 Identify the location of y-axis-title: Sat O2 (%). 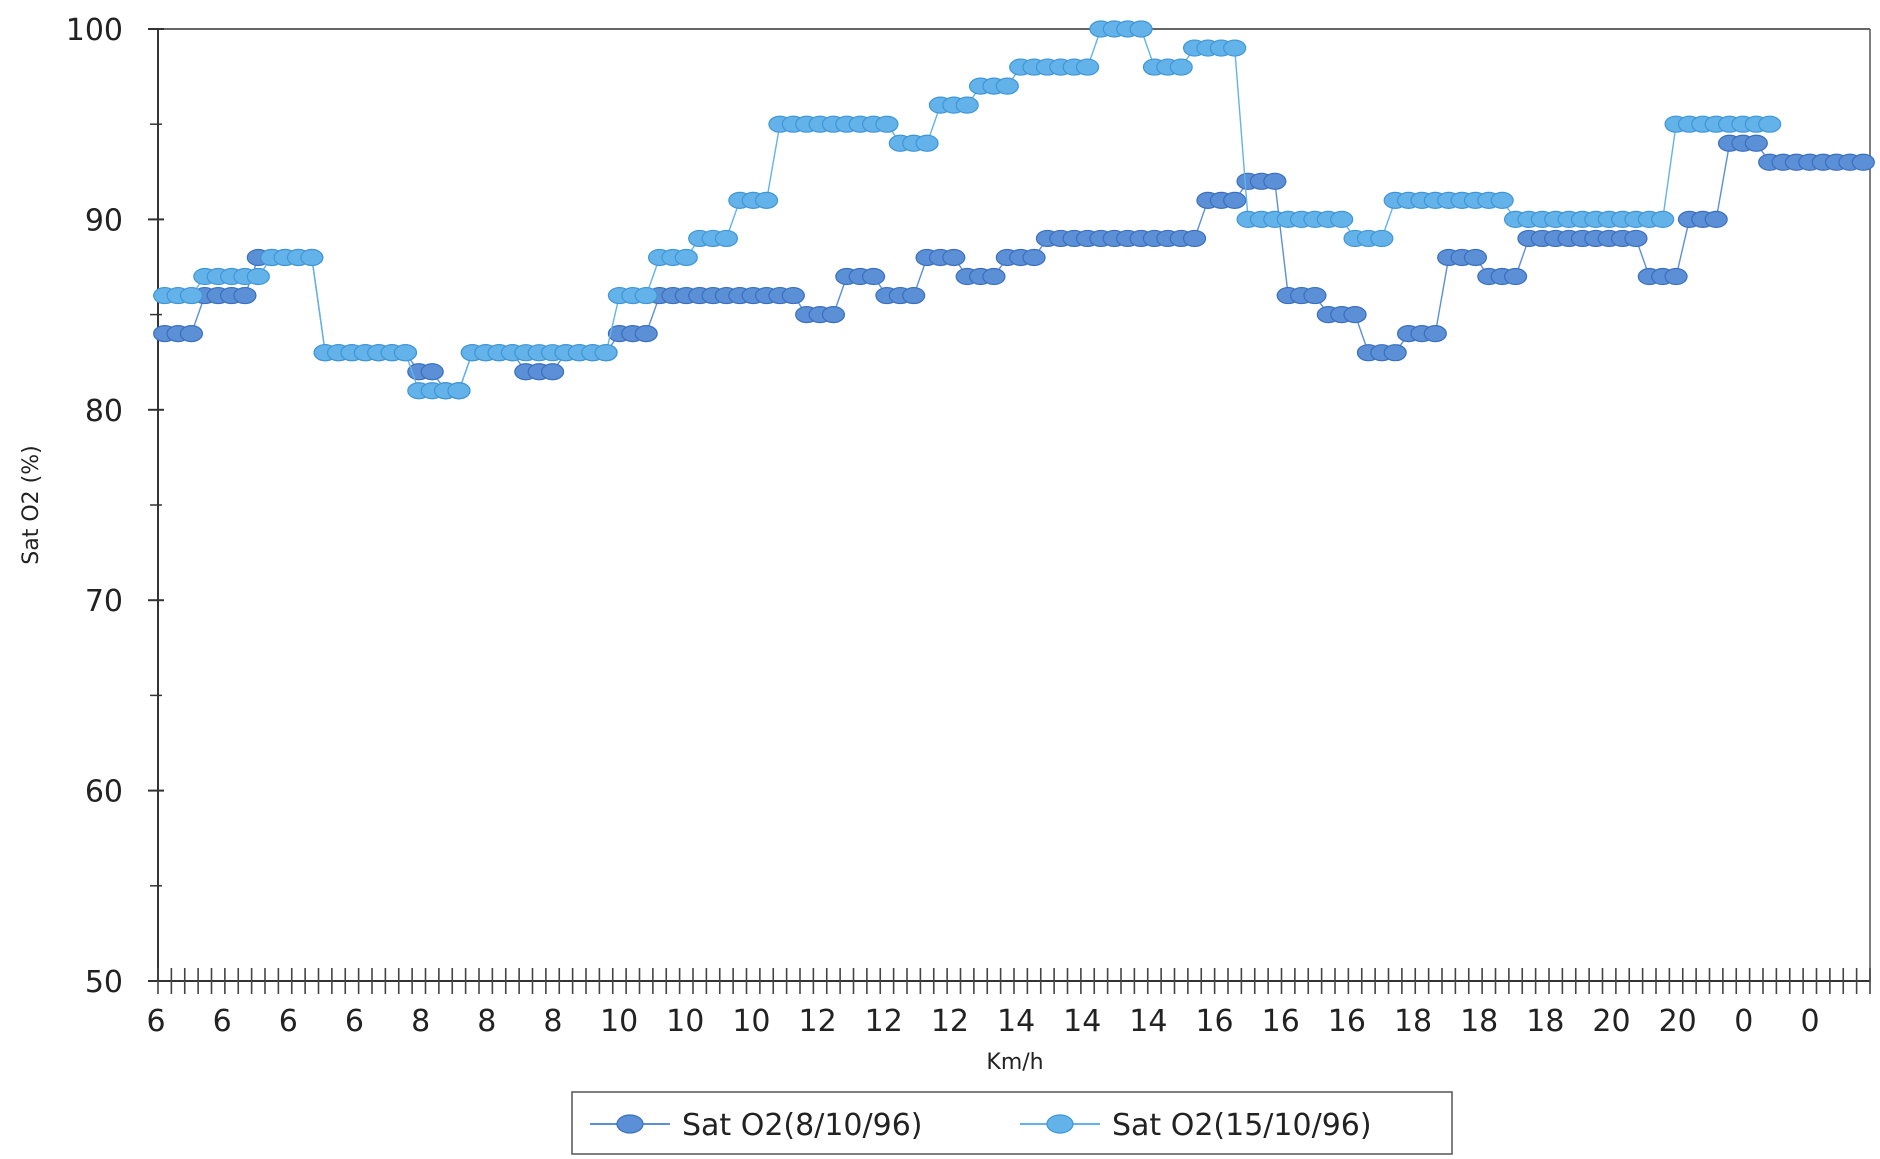
(31, 504).